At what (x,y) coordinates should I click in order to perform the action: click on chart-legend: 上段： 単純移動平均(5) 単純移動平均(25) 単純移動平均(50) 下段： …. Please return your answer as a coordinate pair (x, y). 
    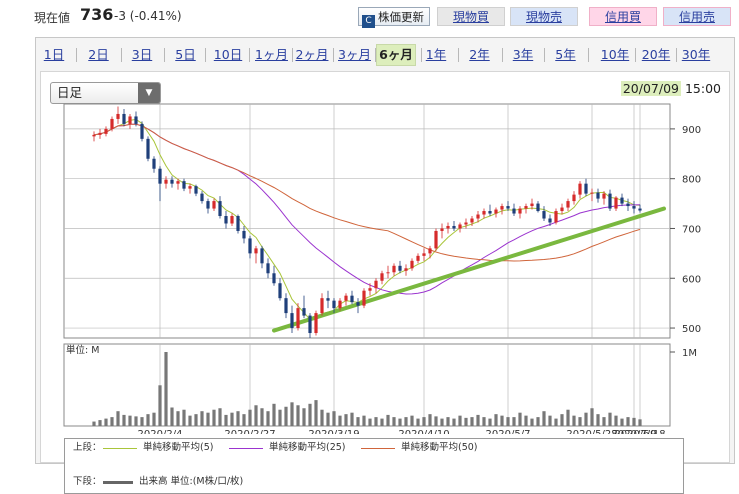
    Looking at the image, I should click on (374, 466).